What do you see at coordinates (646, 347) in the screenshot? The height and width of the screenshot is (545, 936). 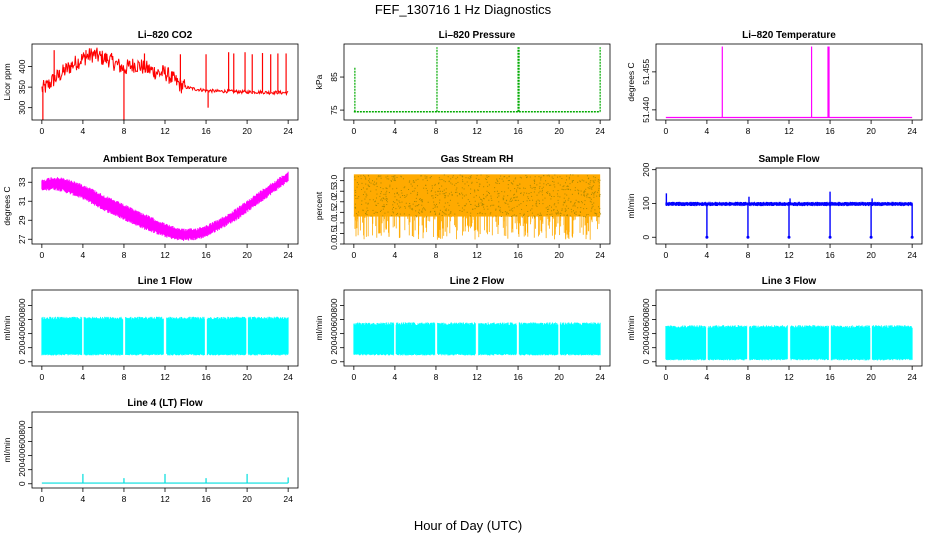 I see `y-tick-label: 200` at bounding box center [646, 347].